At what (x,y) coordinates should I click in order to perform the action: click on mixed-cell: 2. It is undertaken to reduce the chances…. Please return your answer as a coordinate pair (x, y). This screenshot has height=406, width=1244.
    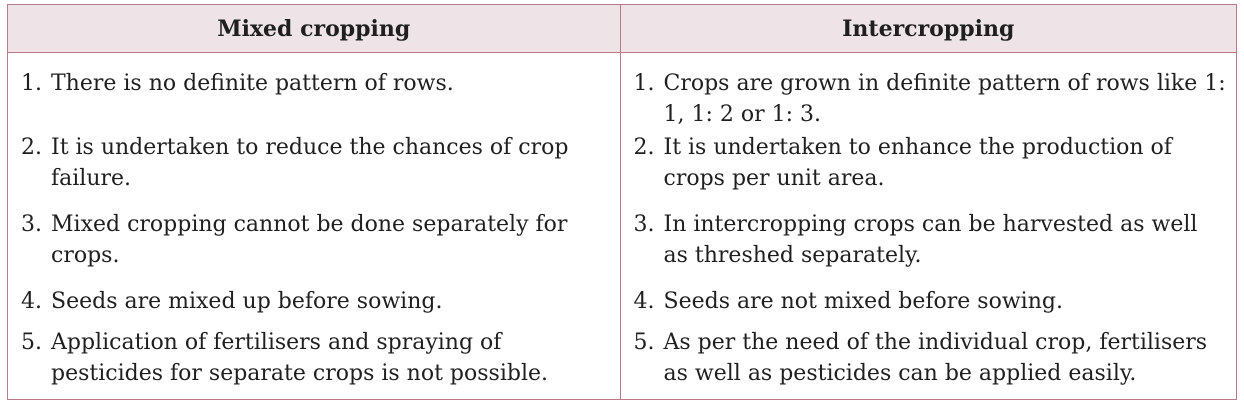
    Looking at the image, I should click on (314, 170).